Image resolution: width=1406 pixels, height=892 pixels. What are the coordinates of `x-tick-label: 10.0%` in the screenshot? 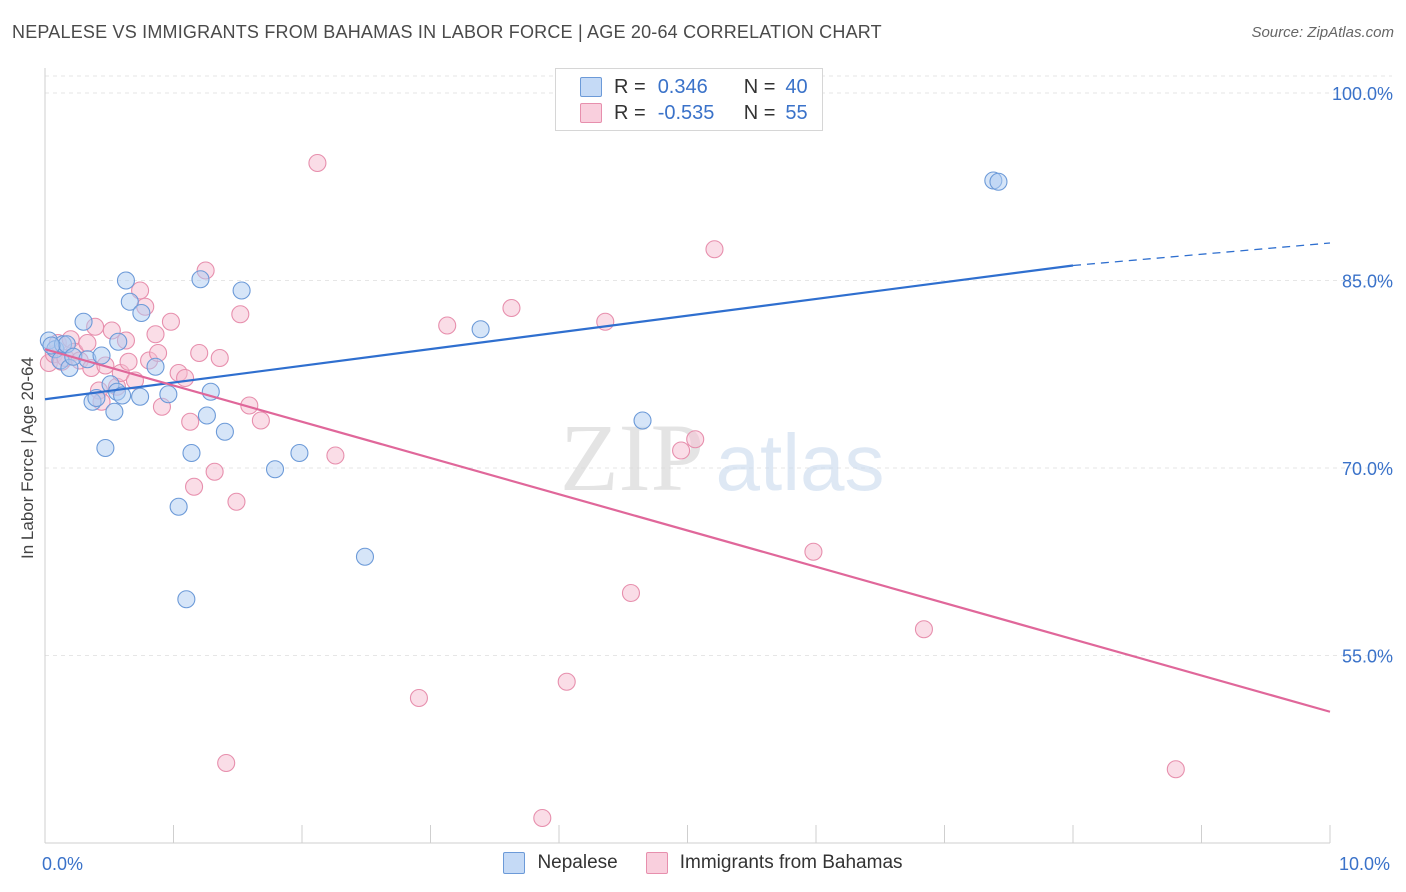 It's located at (1364, 864).